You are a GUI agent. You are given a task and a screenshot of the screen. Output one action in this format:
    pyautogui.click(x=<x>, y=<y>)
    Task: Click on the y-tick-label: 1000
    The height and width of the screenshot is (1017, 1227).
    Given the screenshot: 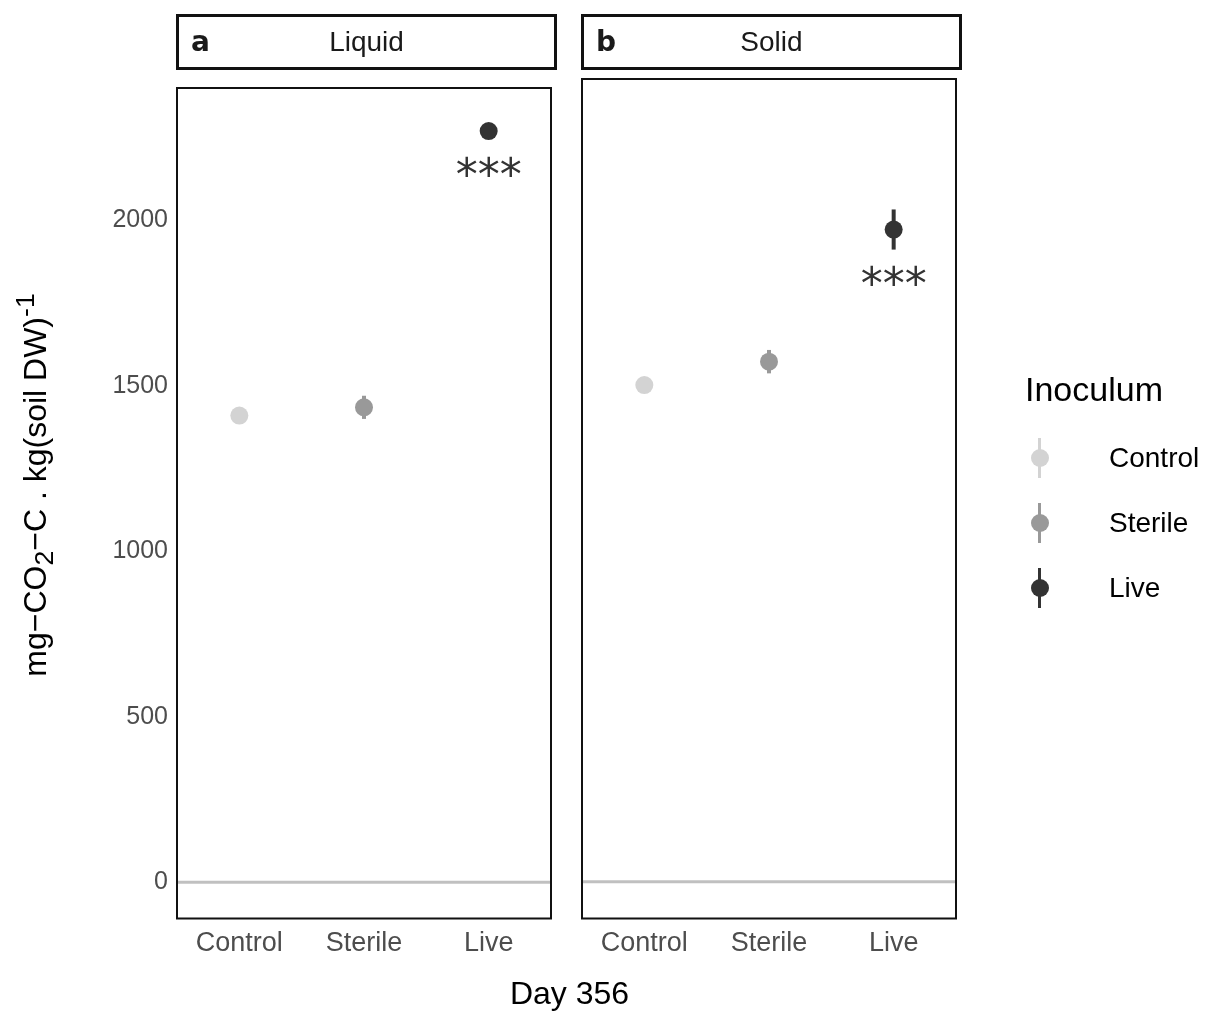 What is the action you would take?
    pyautogui.click(x=140, y=549)
    